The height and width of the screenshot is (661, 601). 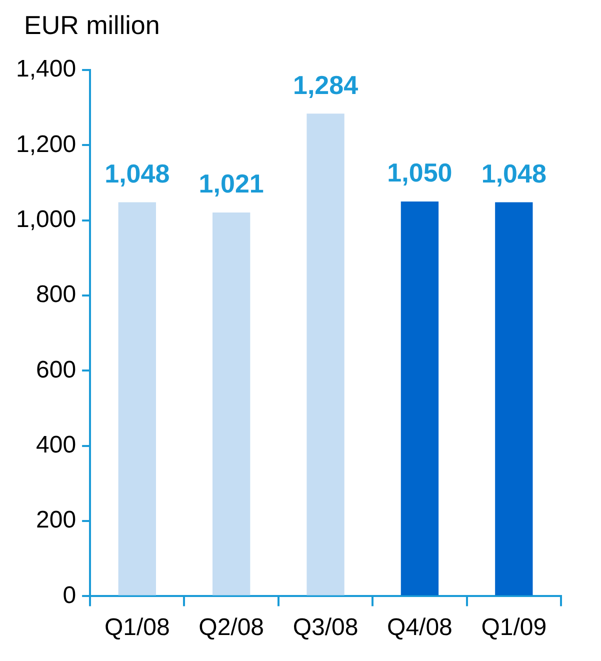 What do you see at coordinates (56, 520) in the screenshot?
I see `y-tick-label: 200` at bounding box center [56, 520].